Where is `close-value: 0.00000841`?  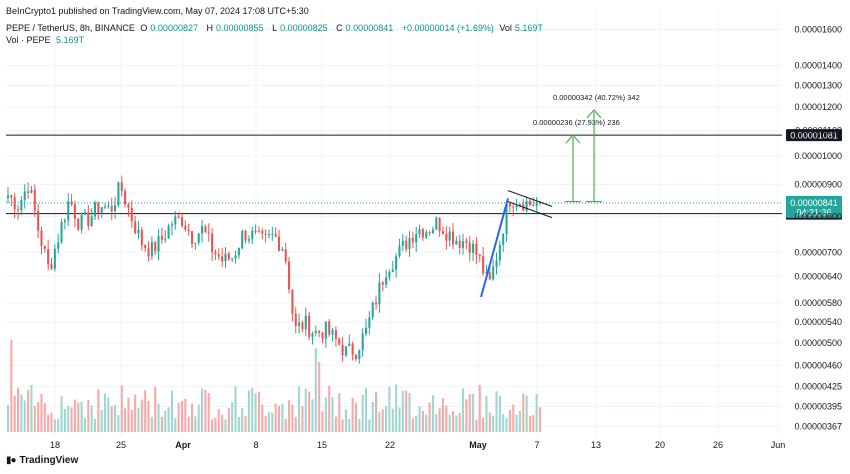 close-value: 0.00000841 is located at coordinates (369, 28).